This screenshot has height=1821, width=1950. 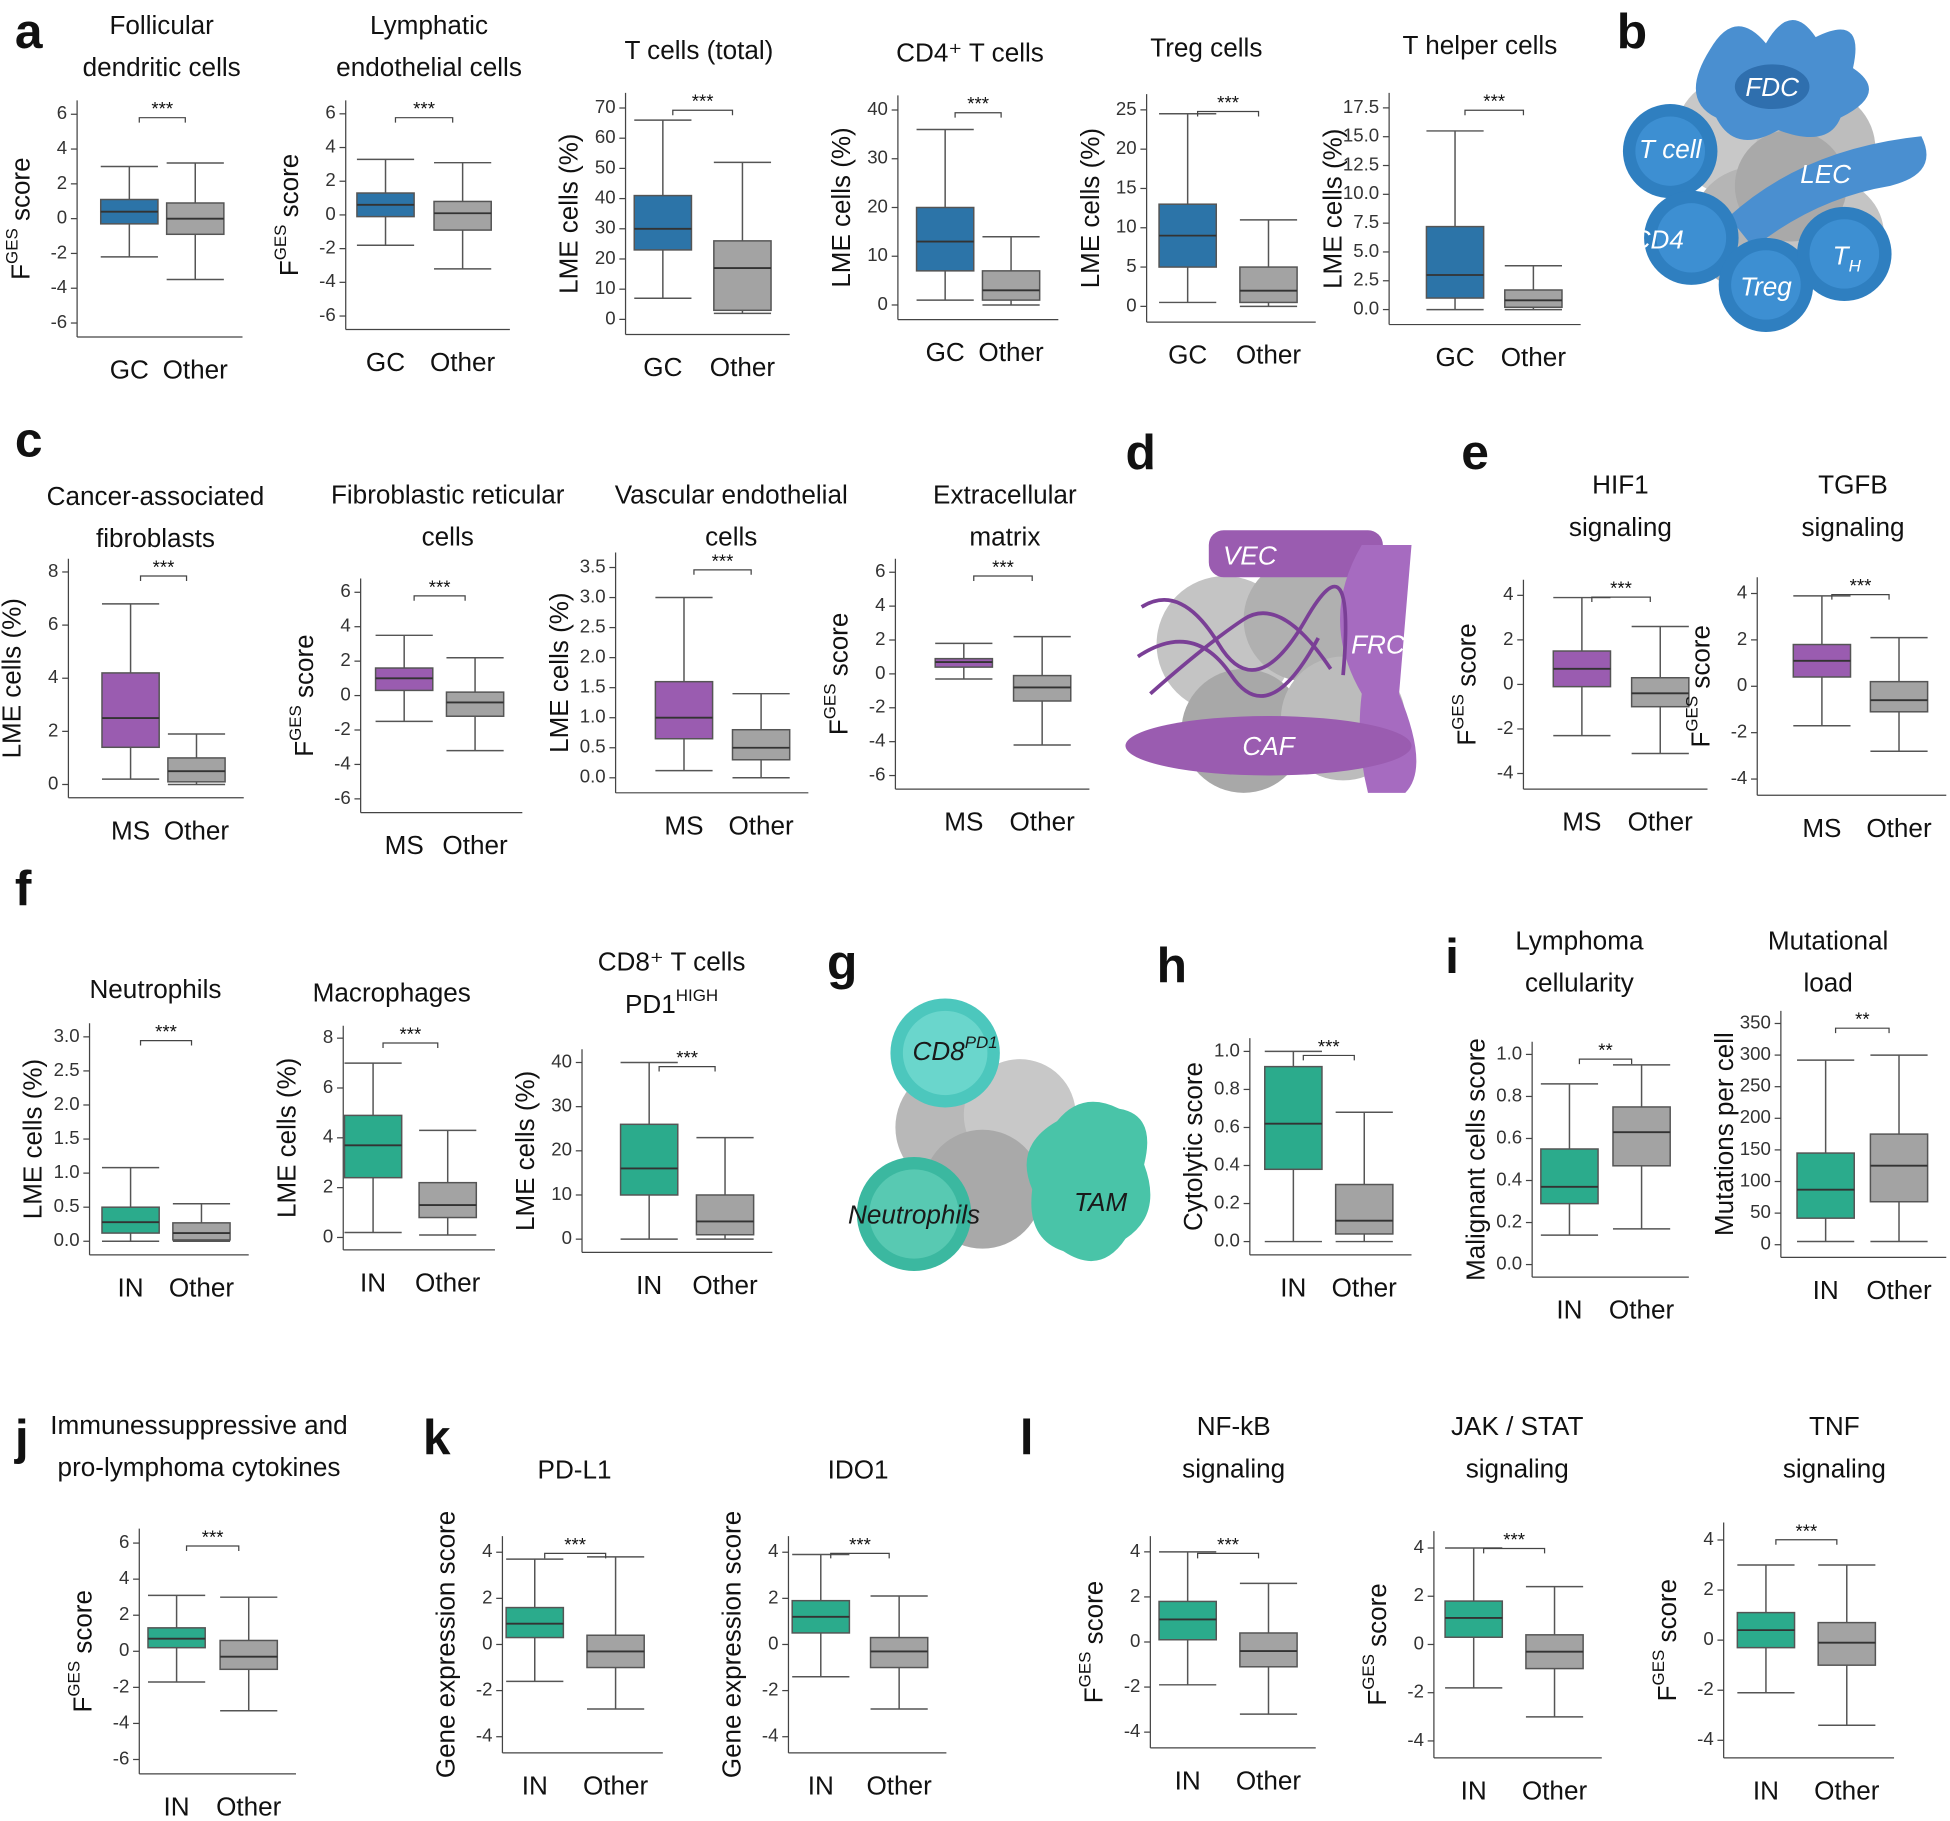 What do you see at coordinates (575, 1470) in the screenshot?
I see `chart-title: PD-L1` at bounding box center [575, 1470].